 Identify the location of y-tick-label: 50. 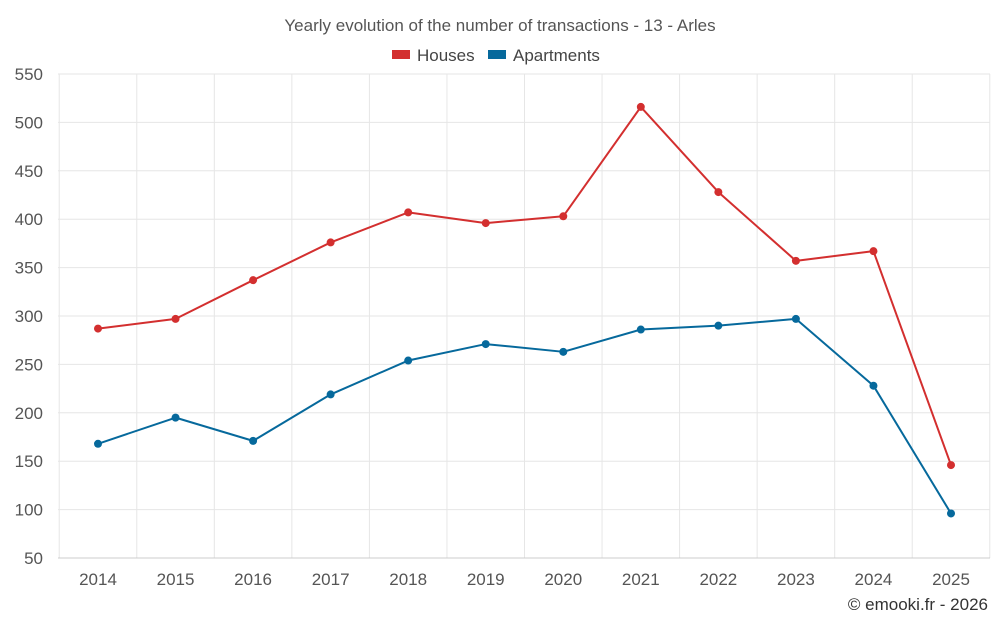
(33, 558).